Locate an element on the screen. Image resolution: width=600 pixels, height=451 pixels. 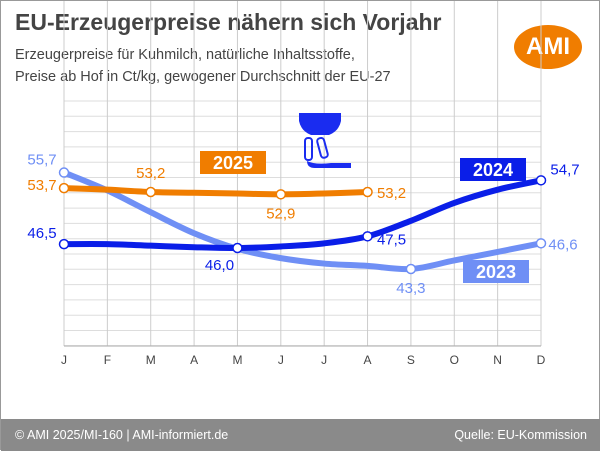
data-label: 46,6 is located at coordinates (562, 244).